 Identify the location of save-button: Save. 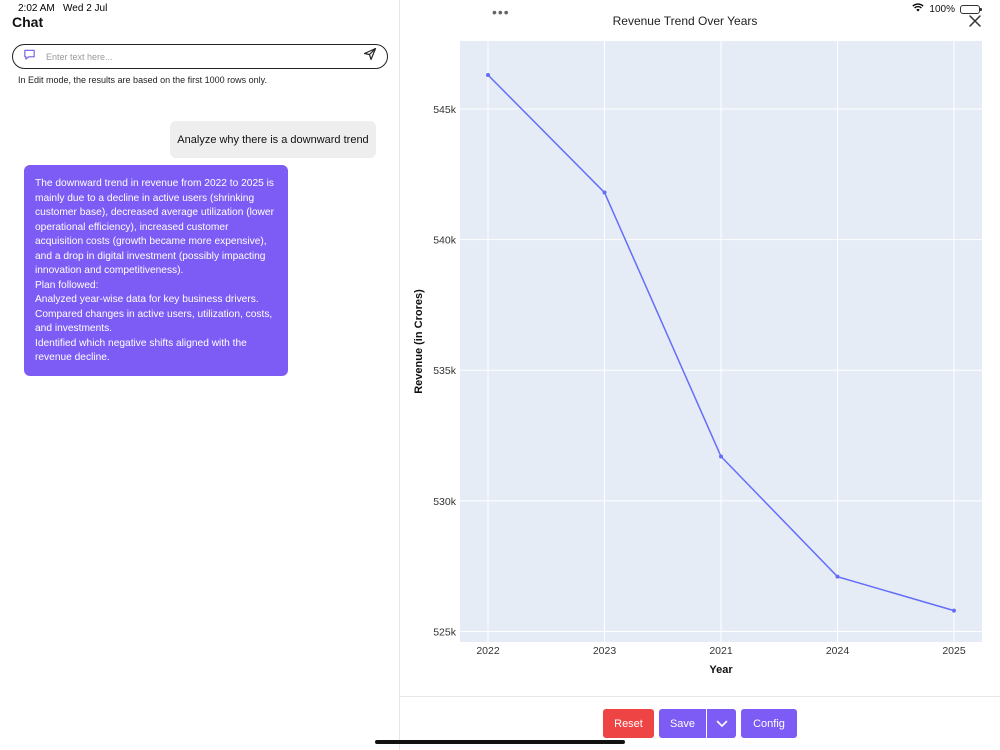
(682, 723).